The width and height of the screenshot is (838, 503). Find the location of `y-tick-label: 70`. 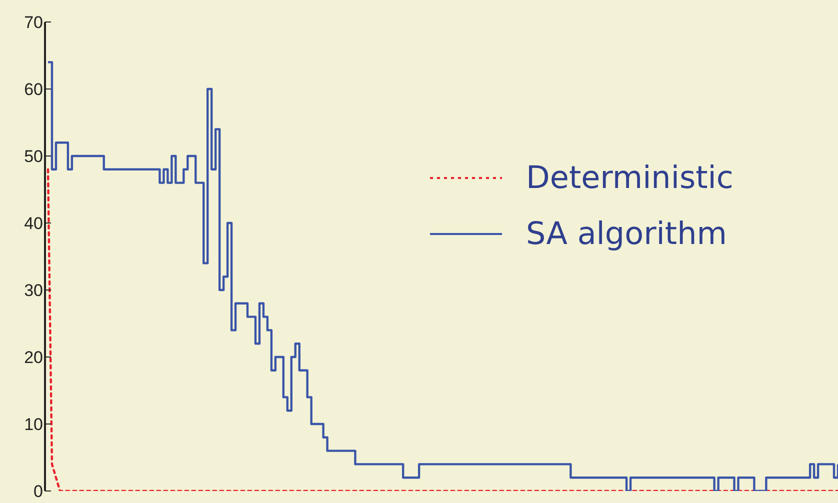

y-tick-label: 70 is located at coordinates (33, 22).